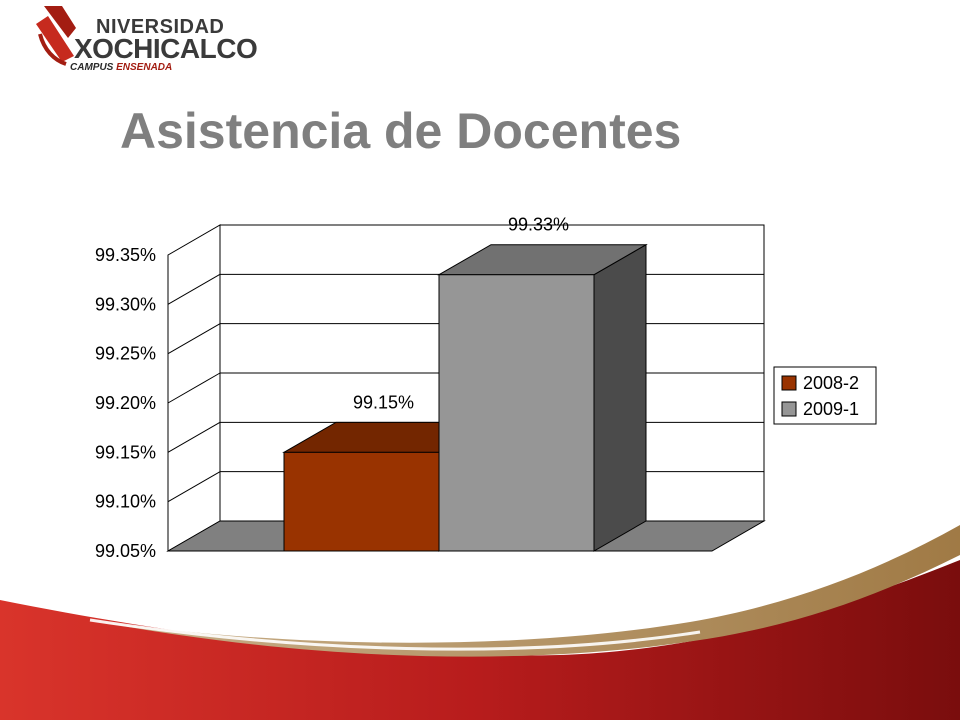 The width and height of the screenshot is (960, 720). Describe the element at coordinates (125, 403) in the screenshot. I see `y-tick-label: 99.20%` at that location.